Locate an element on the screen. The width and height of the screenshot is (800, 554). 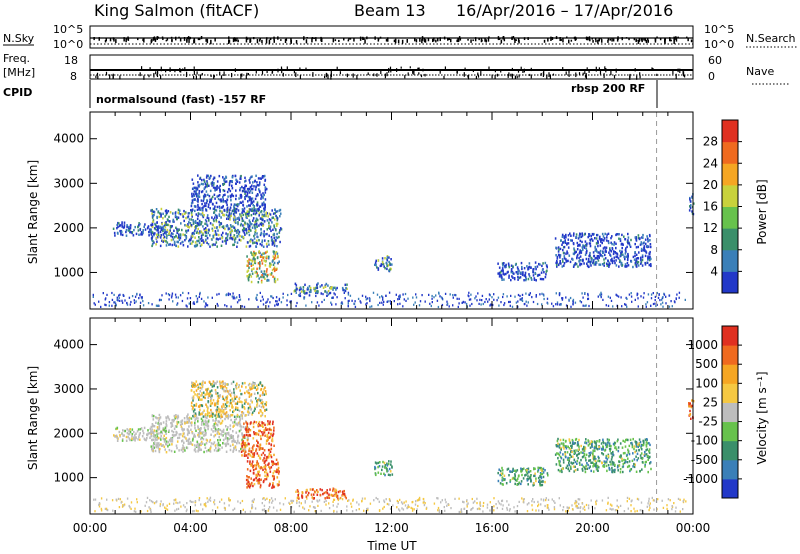
nave-tick-high: 60 is located at coordinates (715, 60).